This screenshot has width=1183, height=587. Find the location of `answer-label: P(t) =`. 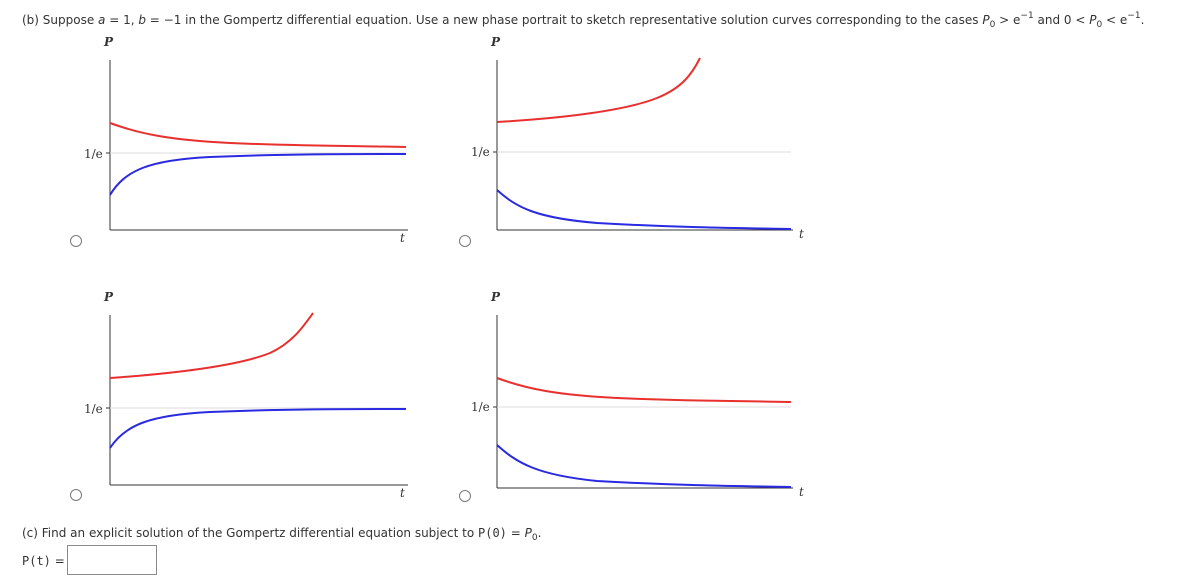

answer-label: P(t) = is located at coordinates (43, 561).